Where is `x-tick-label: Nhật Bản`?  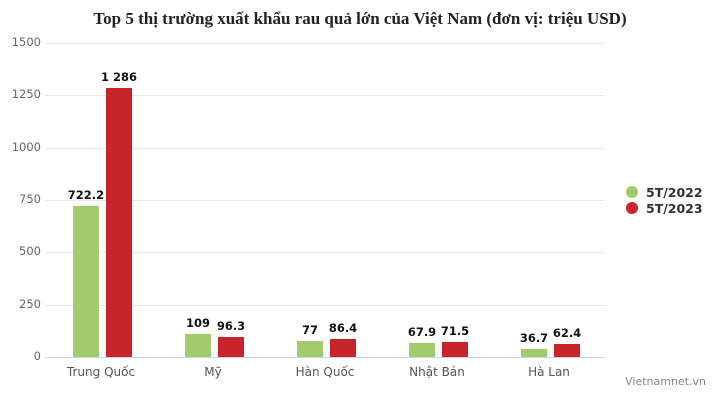
x-tick-label: Nhật Bản is located at coordinates (437, 372).